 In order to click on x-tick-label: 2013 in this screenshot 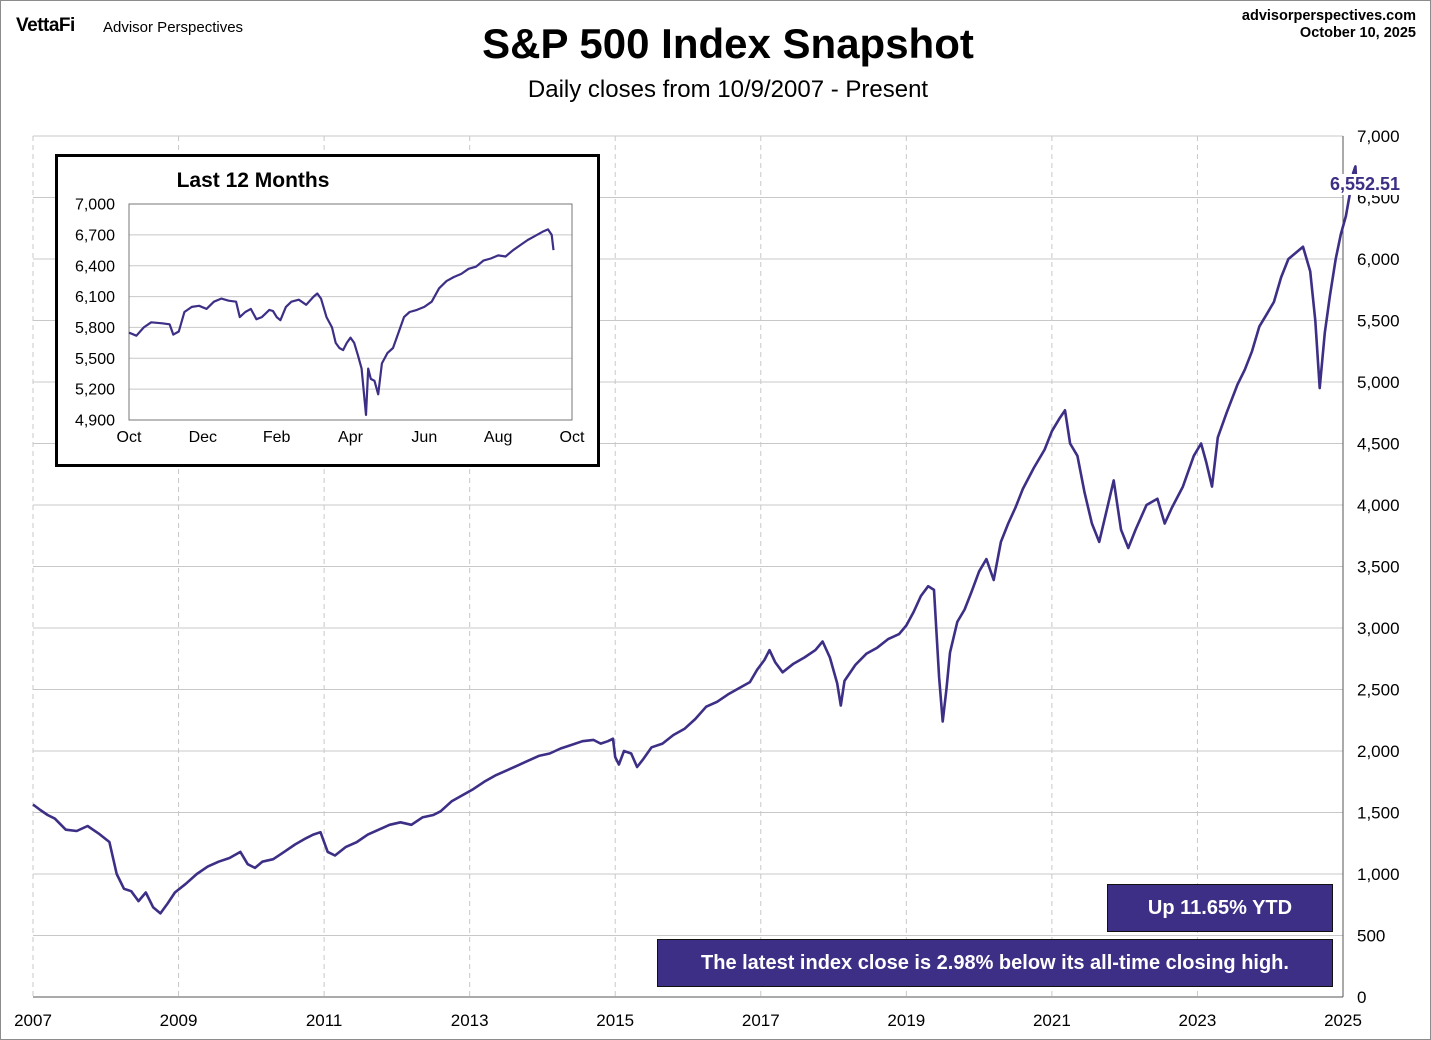, I will do `click(470, 1020)`.